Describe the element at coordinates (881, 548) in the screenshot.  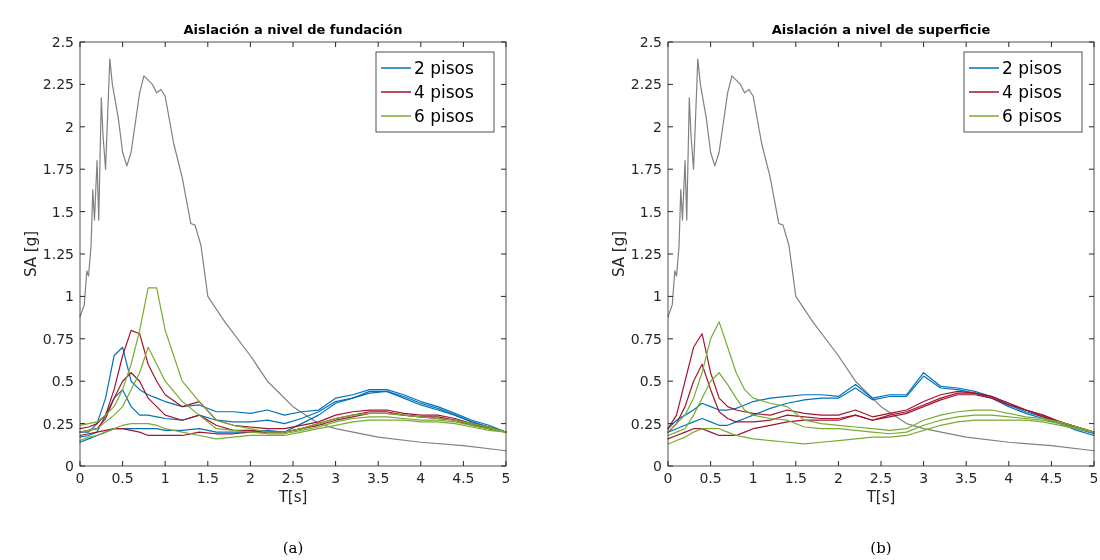
I see `text: (b)` at that location.